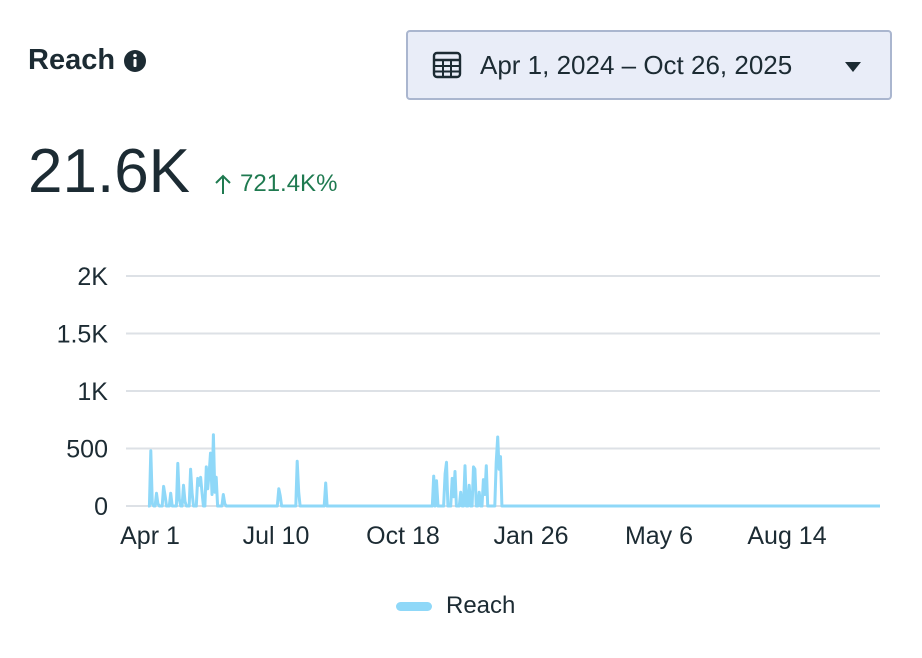  I want to click on x-tick-label: Aug 14, so click(786, 536).